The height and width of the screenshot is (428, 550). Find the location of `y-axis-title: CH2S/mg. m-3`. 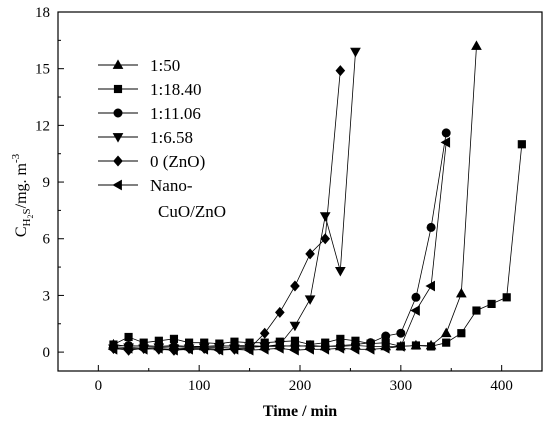

y-axis-title: CH2S/mg. m-3 is located at coordinates (22, 195).